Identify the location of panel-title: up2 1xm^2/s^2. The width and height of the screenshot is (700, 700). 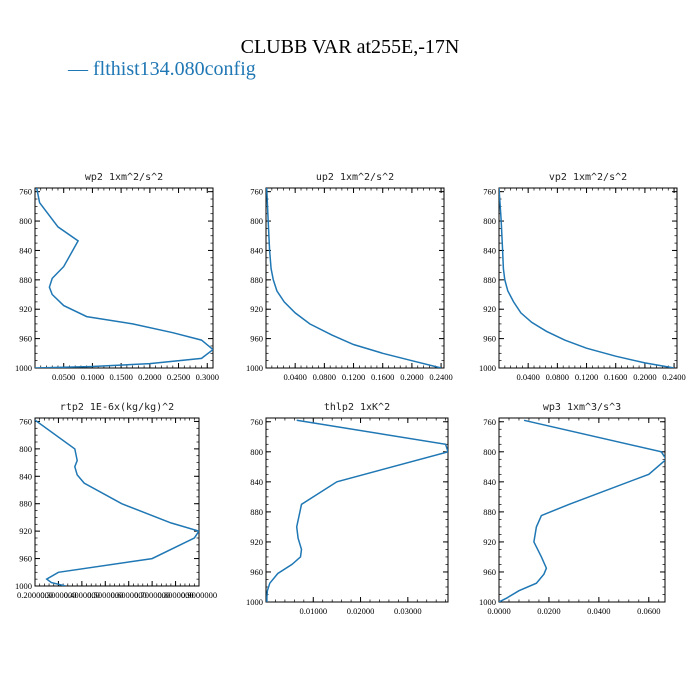
(355, 177).